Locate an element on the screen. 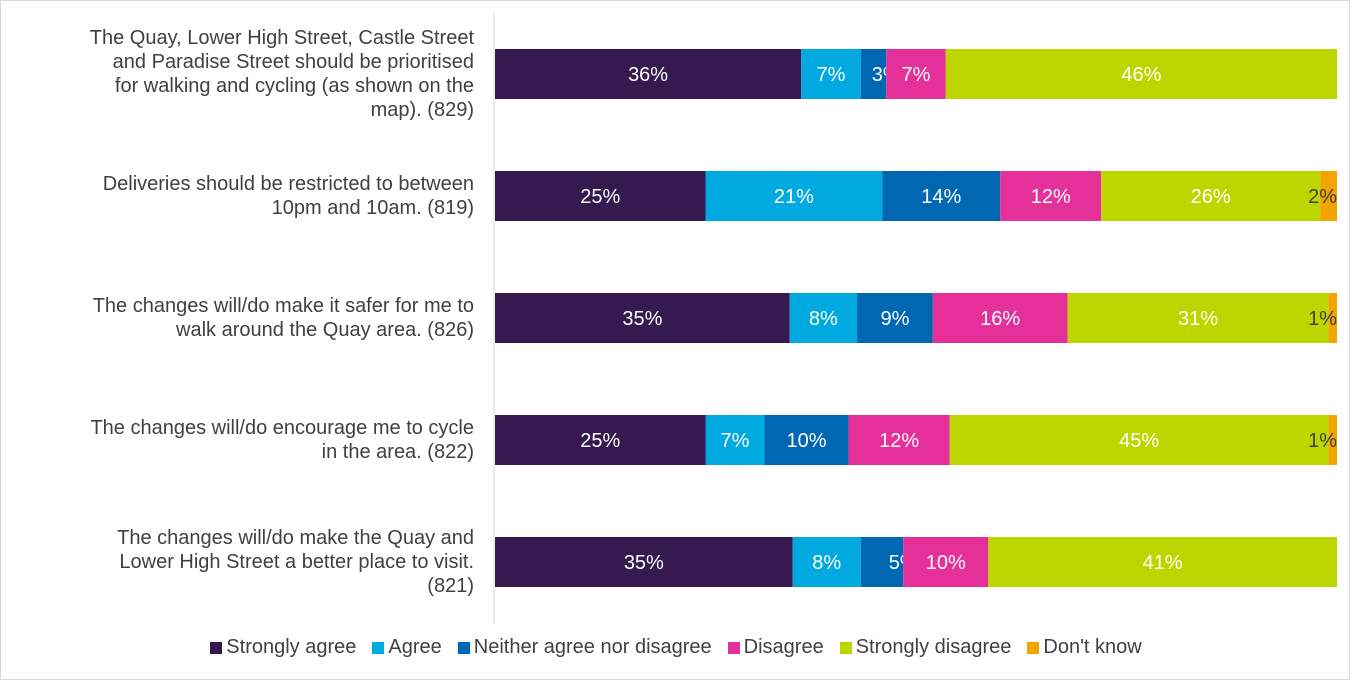  bar-segment-3-neither-agree-nor-disagree is located at coordinates (895, 318).